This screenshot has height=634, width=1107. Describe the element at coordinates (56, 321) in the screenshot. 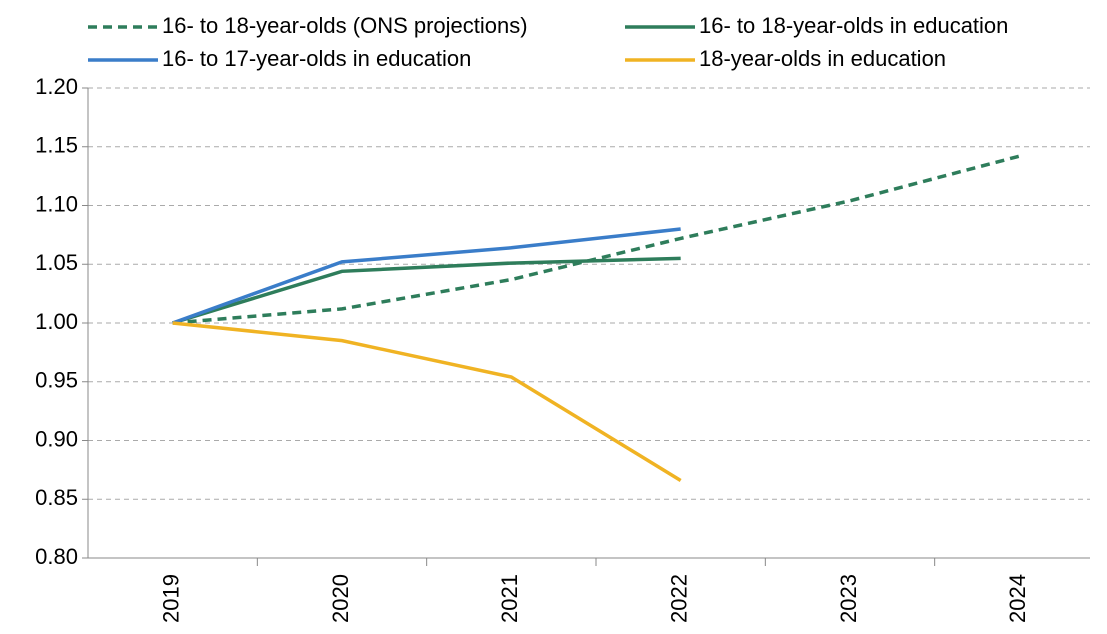

I see `y-tick-label: 1.00` at that location.